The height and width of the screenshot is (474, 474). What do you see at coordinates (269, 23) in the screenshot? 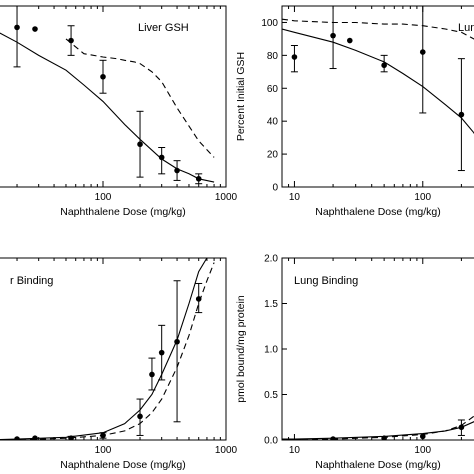
I see `y-tick-label: 100` at bounding box center [269, 23].